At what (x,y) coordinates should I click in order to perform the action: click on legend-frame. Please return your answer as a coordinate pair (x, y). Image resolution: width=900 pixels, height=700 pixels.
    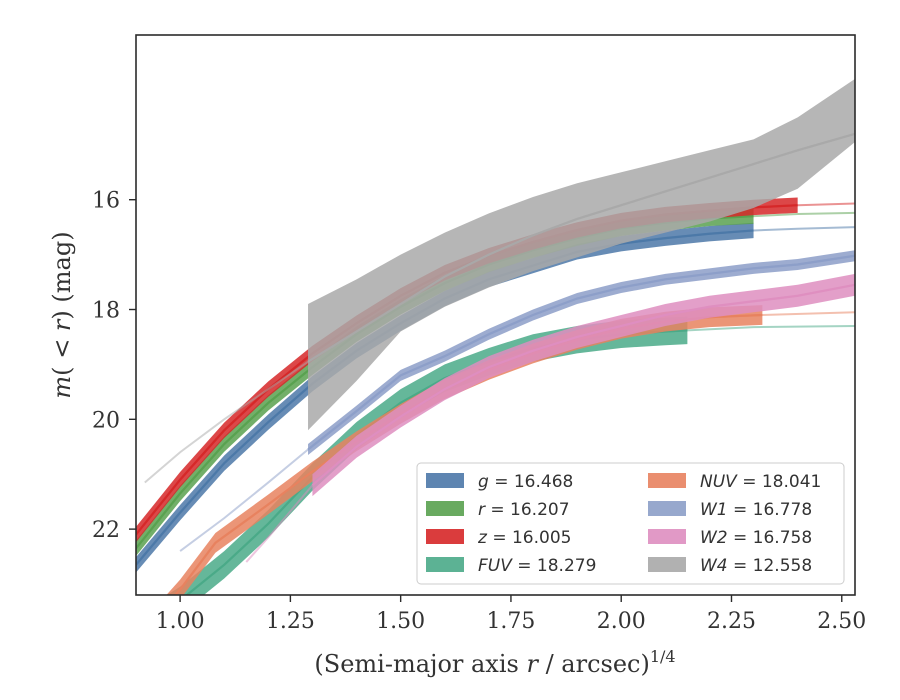
    Looking at the image, I should click on (630, 523).